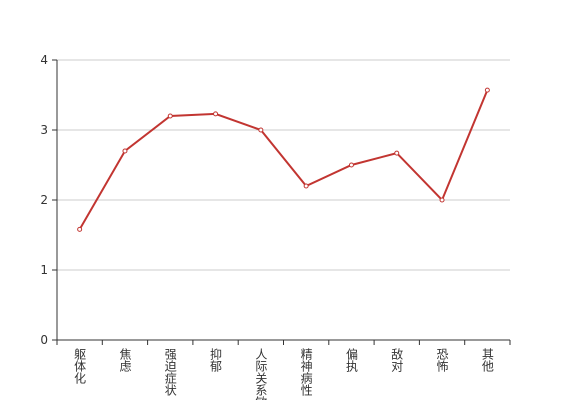 The width and height of the screenshot is (567, 400). What do you see at coordinates (442, 360) in the screenshot?
I see `x-tick-label: 恐怖` at bounding box center [442, 360].